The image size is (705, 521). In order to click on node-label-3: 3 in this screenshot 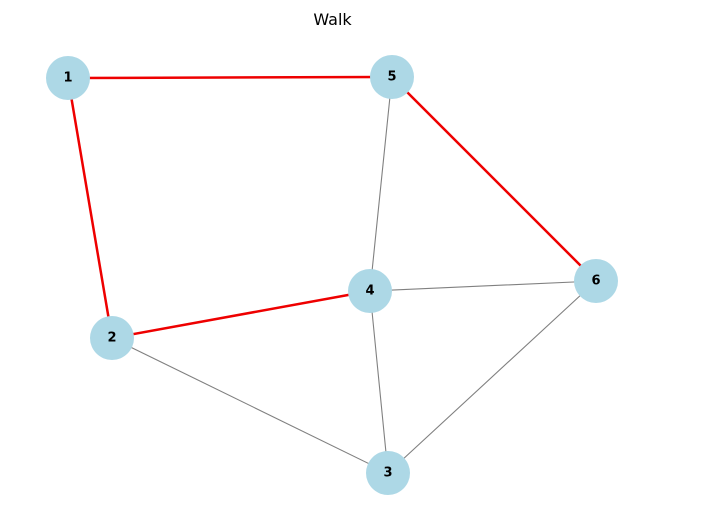, I will do `click(387, 473)`.